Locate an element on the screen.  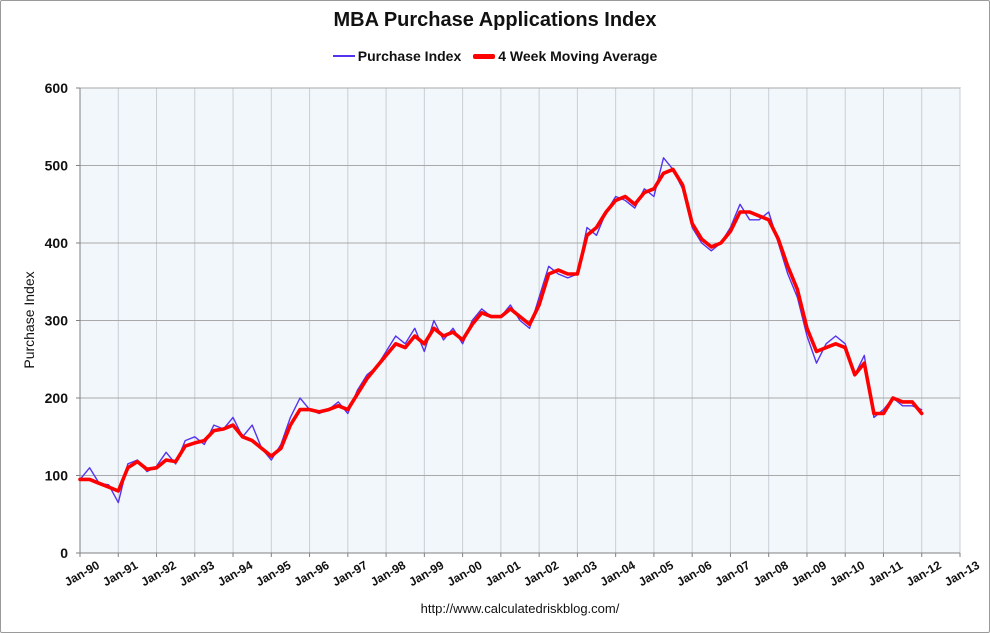
x-tick-label: Jan-09 is located at coordinates (809, 573).